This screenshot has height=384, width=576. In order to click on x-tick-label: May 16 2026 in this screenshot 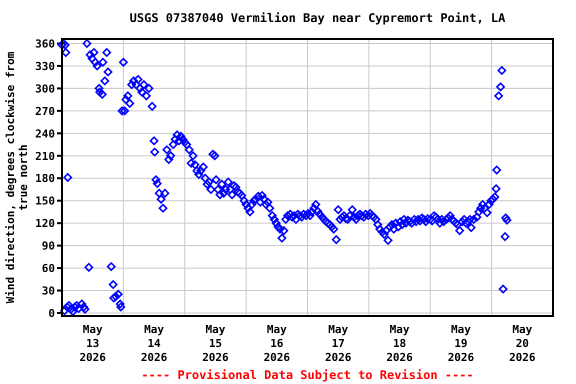, I will do `click(277, 343)`.